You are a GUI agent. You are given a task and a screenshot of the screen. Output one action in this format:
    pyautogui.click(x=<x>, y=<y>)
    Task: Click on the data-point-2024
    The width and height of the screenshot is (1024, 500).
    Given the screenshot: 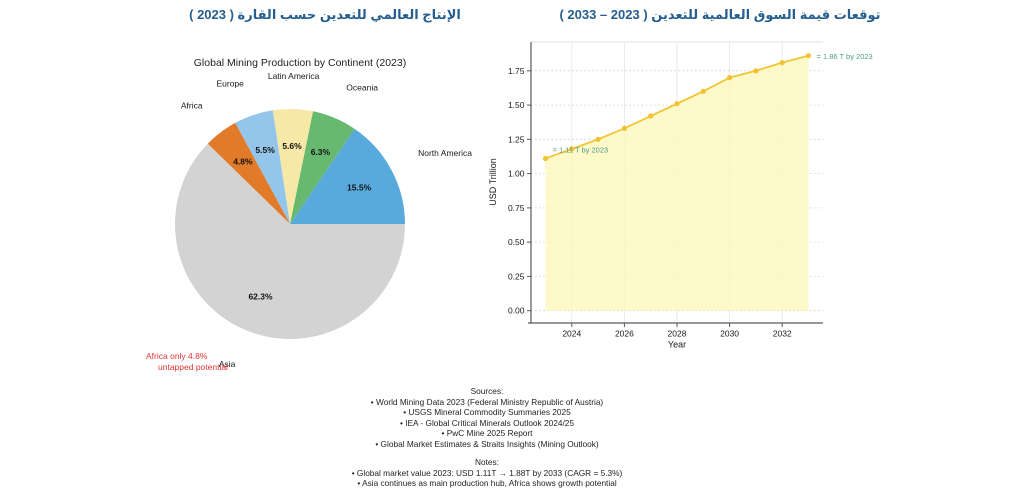 What is the action you would take?
    pyautogui.click(x=572, y=149)
    